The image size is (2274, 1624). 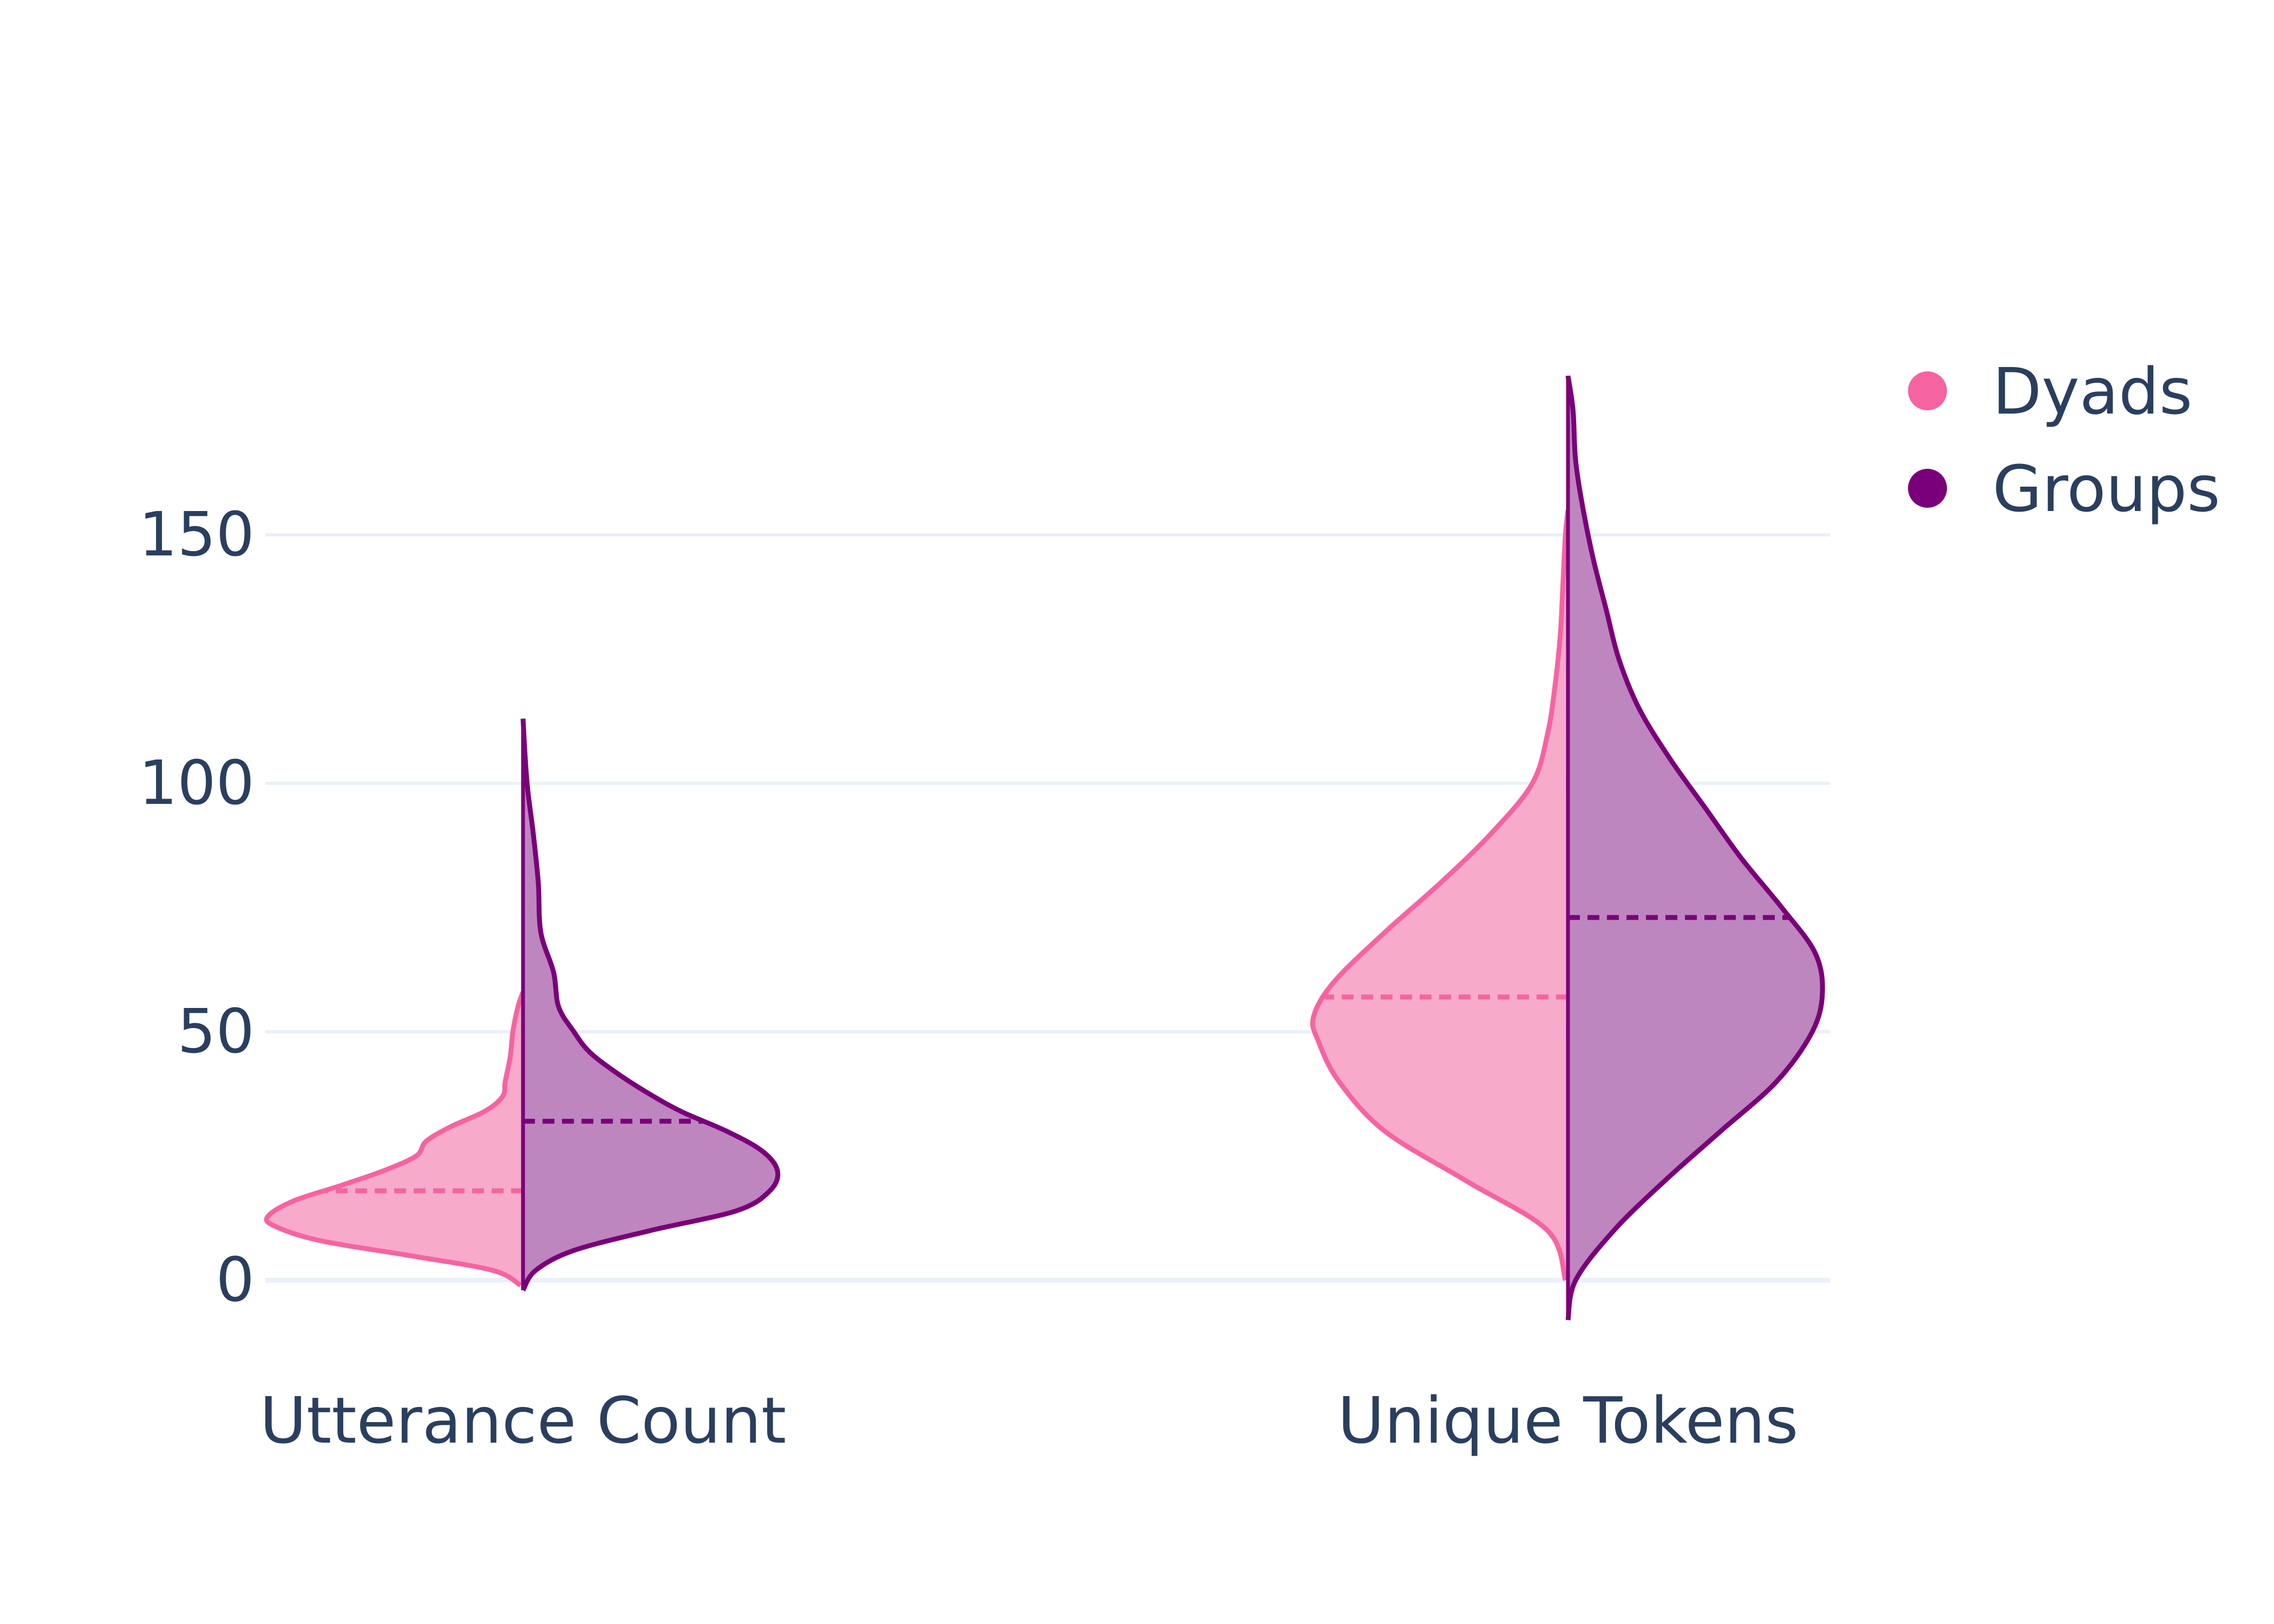 I want to click on x-axis-categories: Utterance Count Unique Tokens, so click(x=1029, y=1420).